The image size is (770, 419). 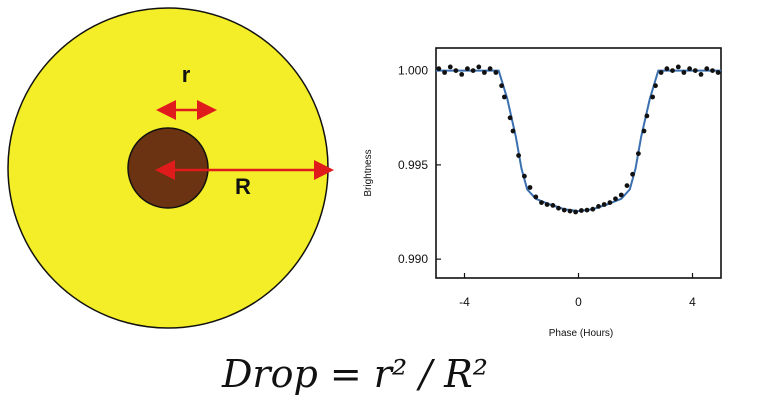 I want to click on transit-depth-formula: Drop = r² / R², so click(x=355, y=374).